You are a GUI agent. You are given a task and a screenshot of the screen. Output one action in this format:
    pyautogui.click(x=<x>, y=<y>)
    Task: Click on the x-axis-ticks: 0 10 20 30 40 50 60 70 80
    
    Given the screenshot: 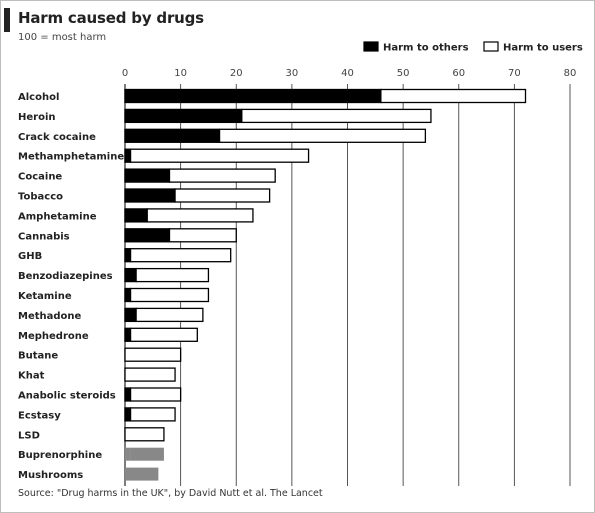 What is the action you would take?
    pyautogui.click(x=349, y=73)
    